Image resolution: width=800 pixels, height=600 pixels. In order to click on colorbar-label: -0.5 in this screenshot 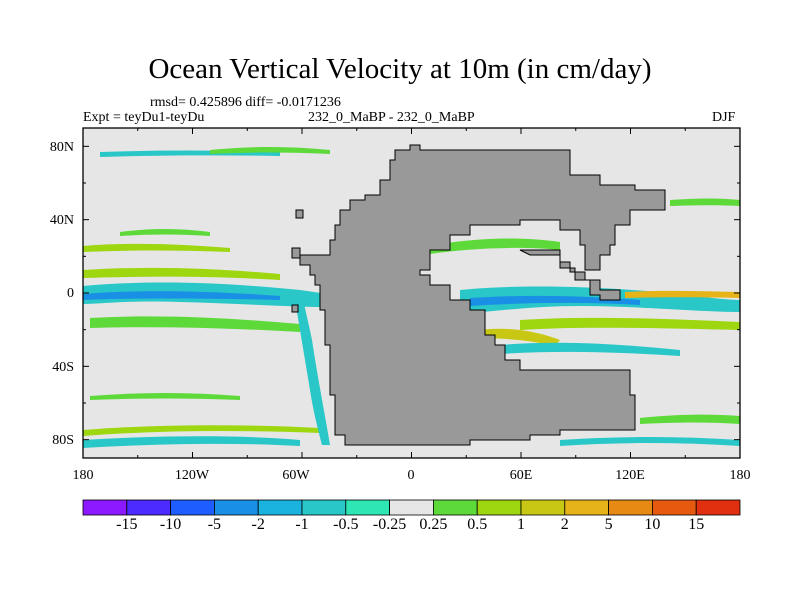, I will do `click(346, 524)`.